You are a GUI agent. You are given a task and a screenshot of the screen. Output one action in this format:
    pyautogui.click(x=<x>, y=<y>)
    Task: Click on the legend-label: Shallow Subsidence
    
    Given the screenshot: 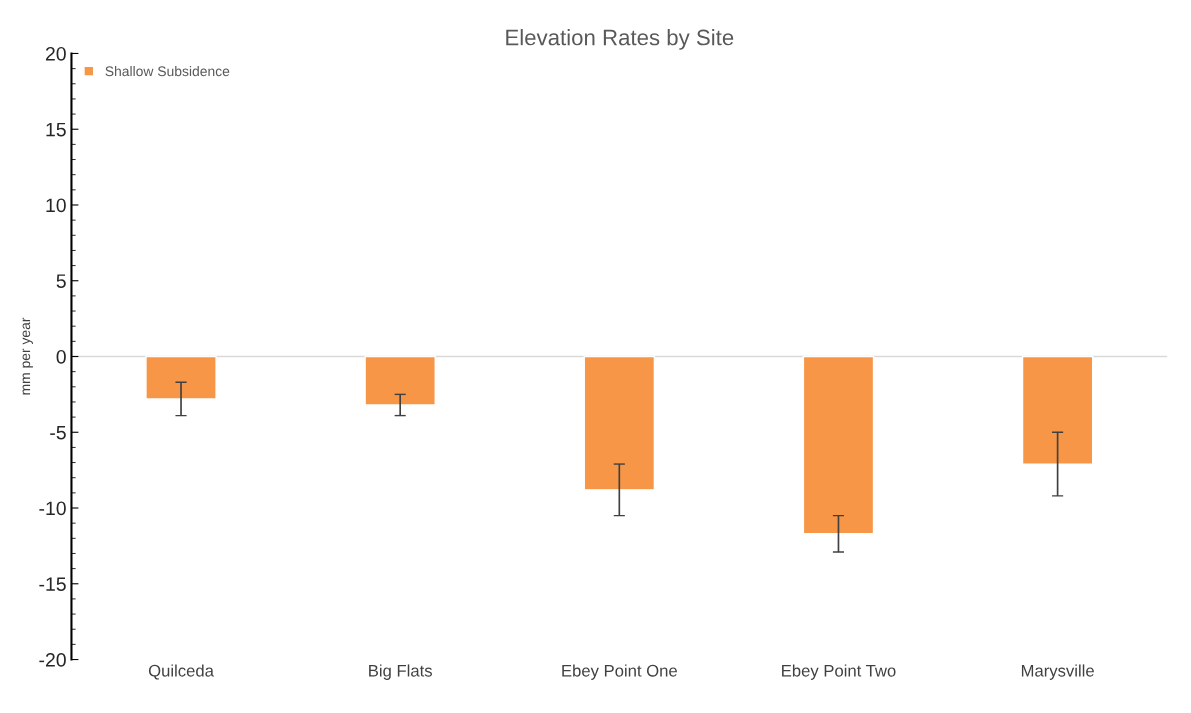 What is the action you would take?
    pyautogui.click(x=167, y=71)
    